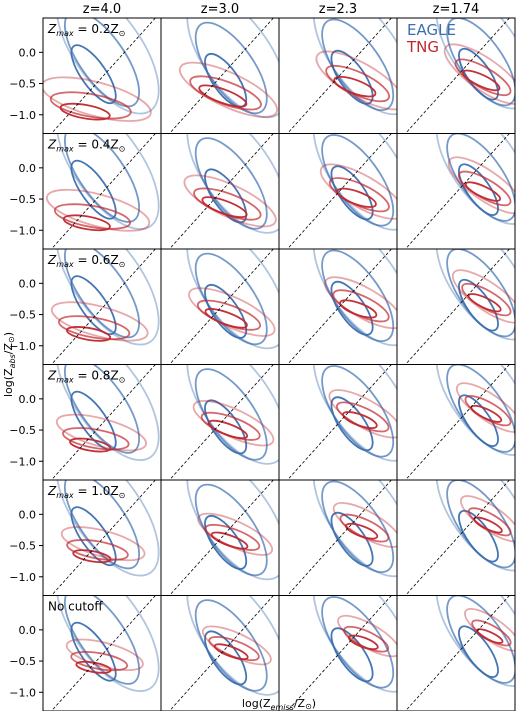 The width and height of the screenshot is (520, 711). Describe the element at coordinates (75, 607) in the screenshot. I see `row-label-5: No cutoff` at that location.